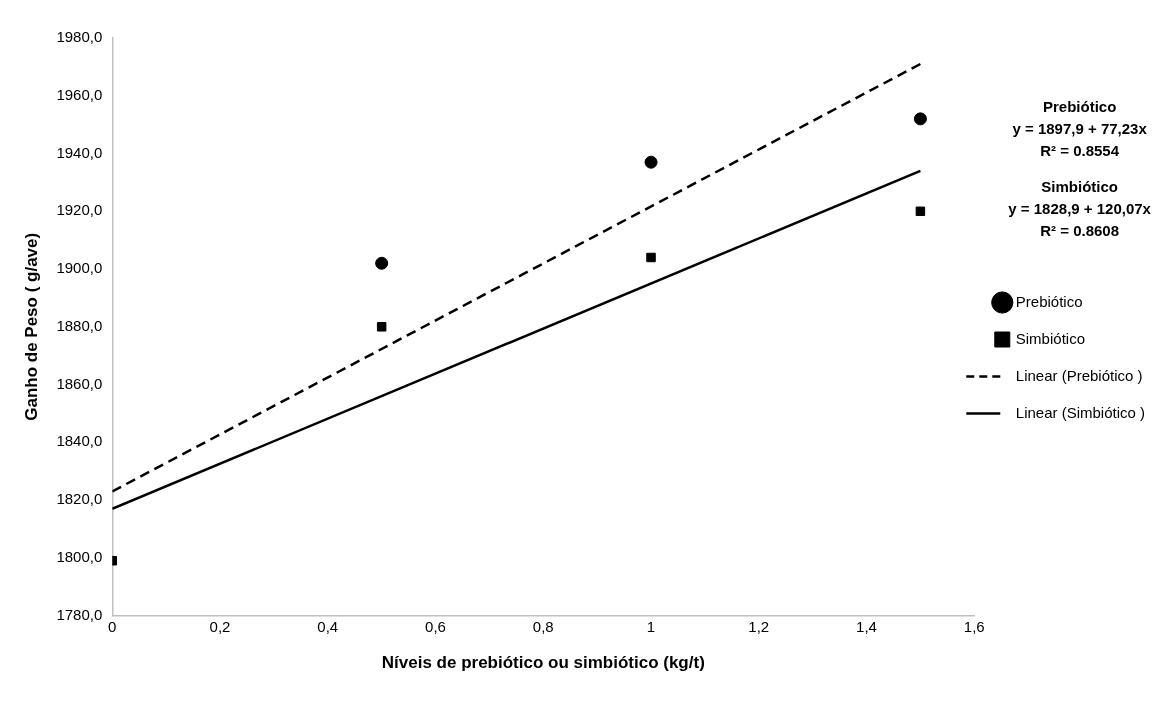 Image resolution: width=1173 pixels, height=716 pixels. I want to click on legend-label: Linear (Simbiótico ), so click(1080, 412).